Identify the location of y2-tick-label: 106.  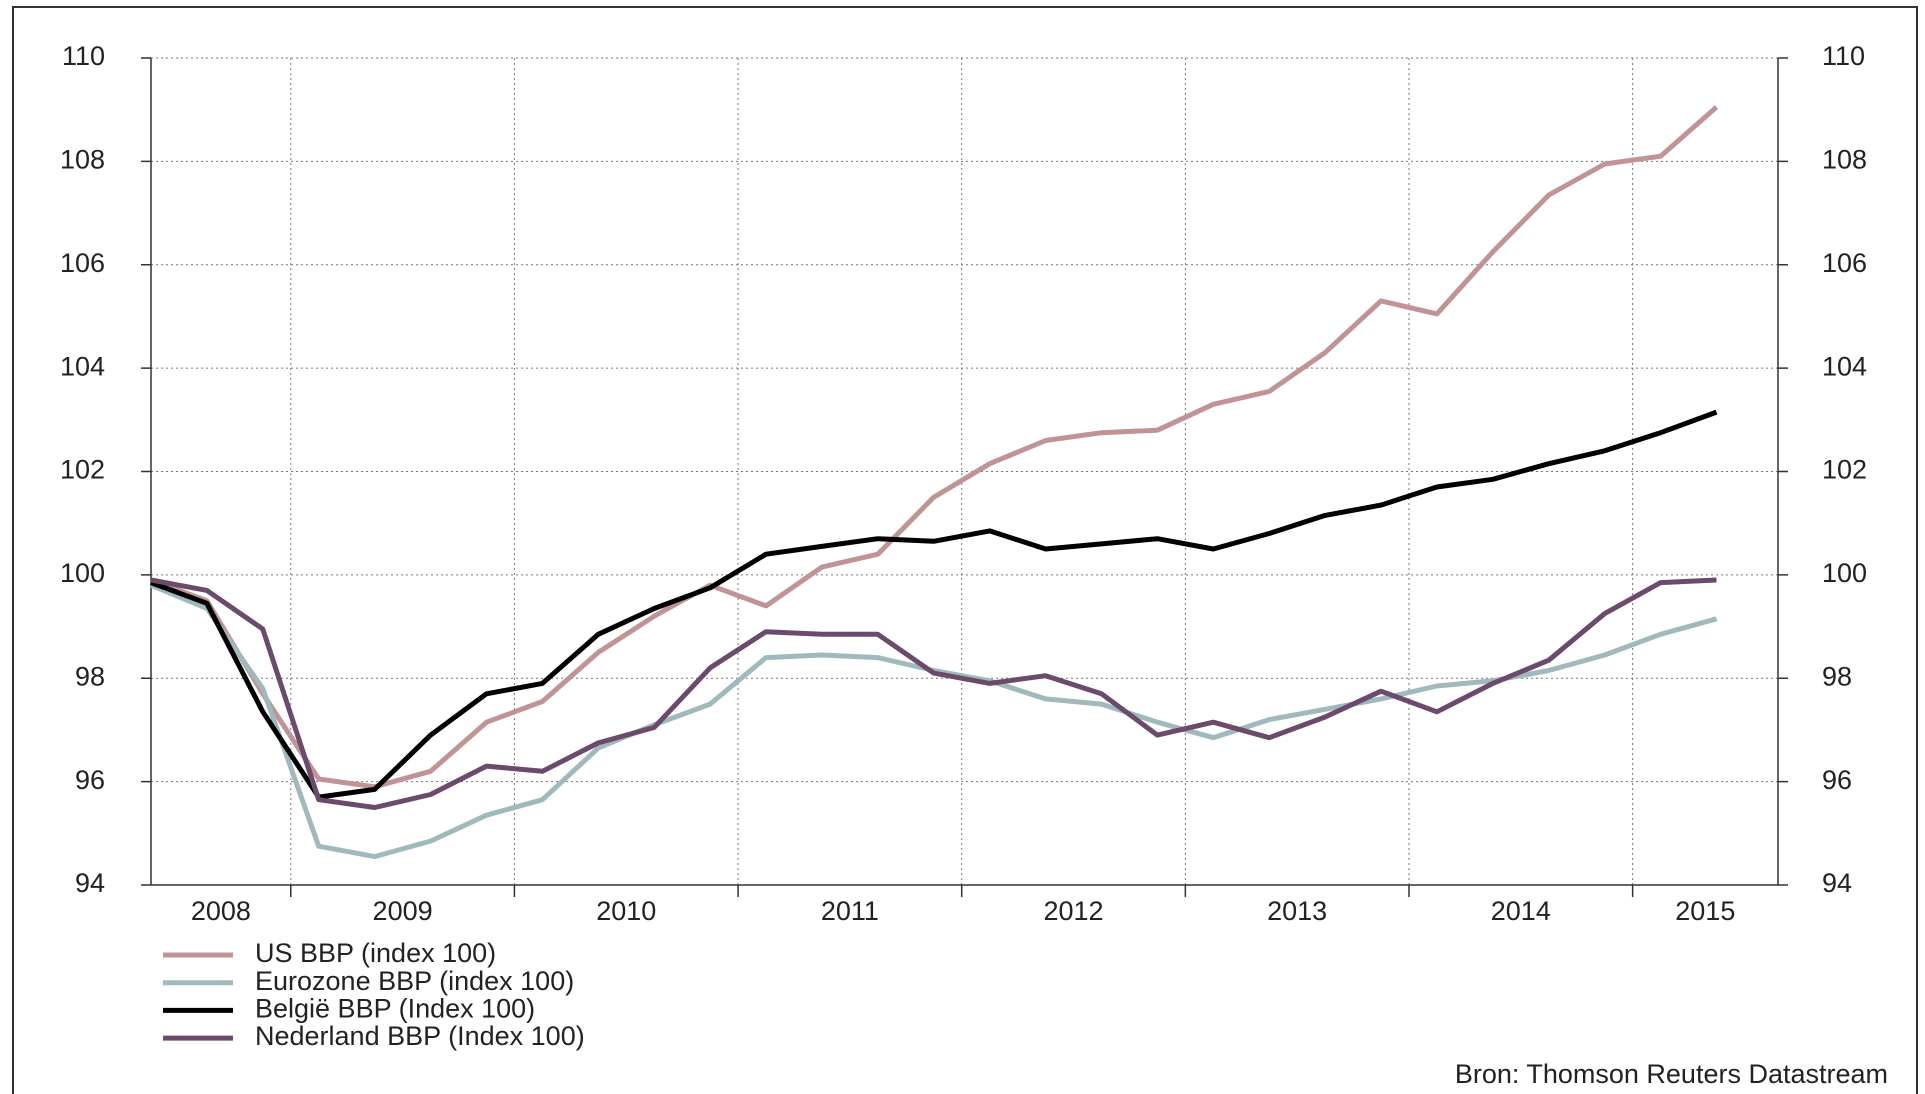
(1844, 263).